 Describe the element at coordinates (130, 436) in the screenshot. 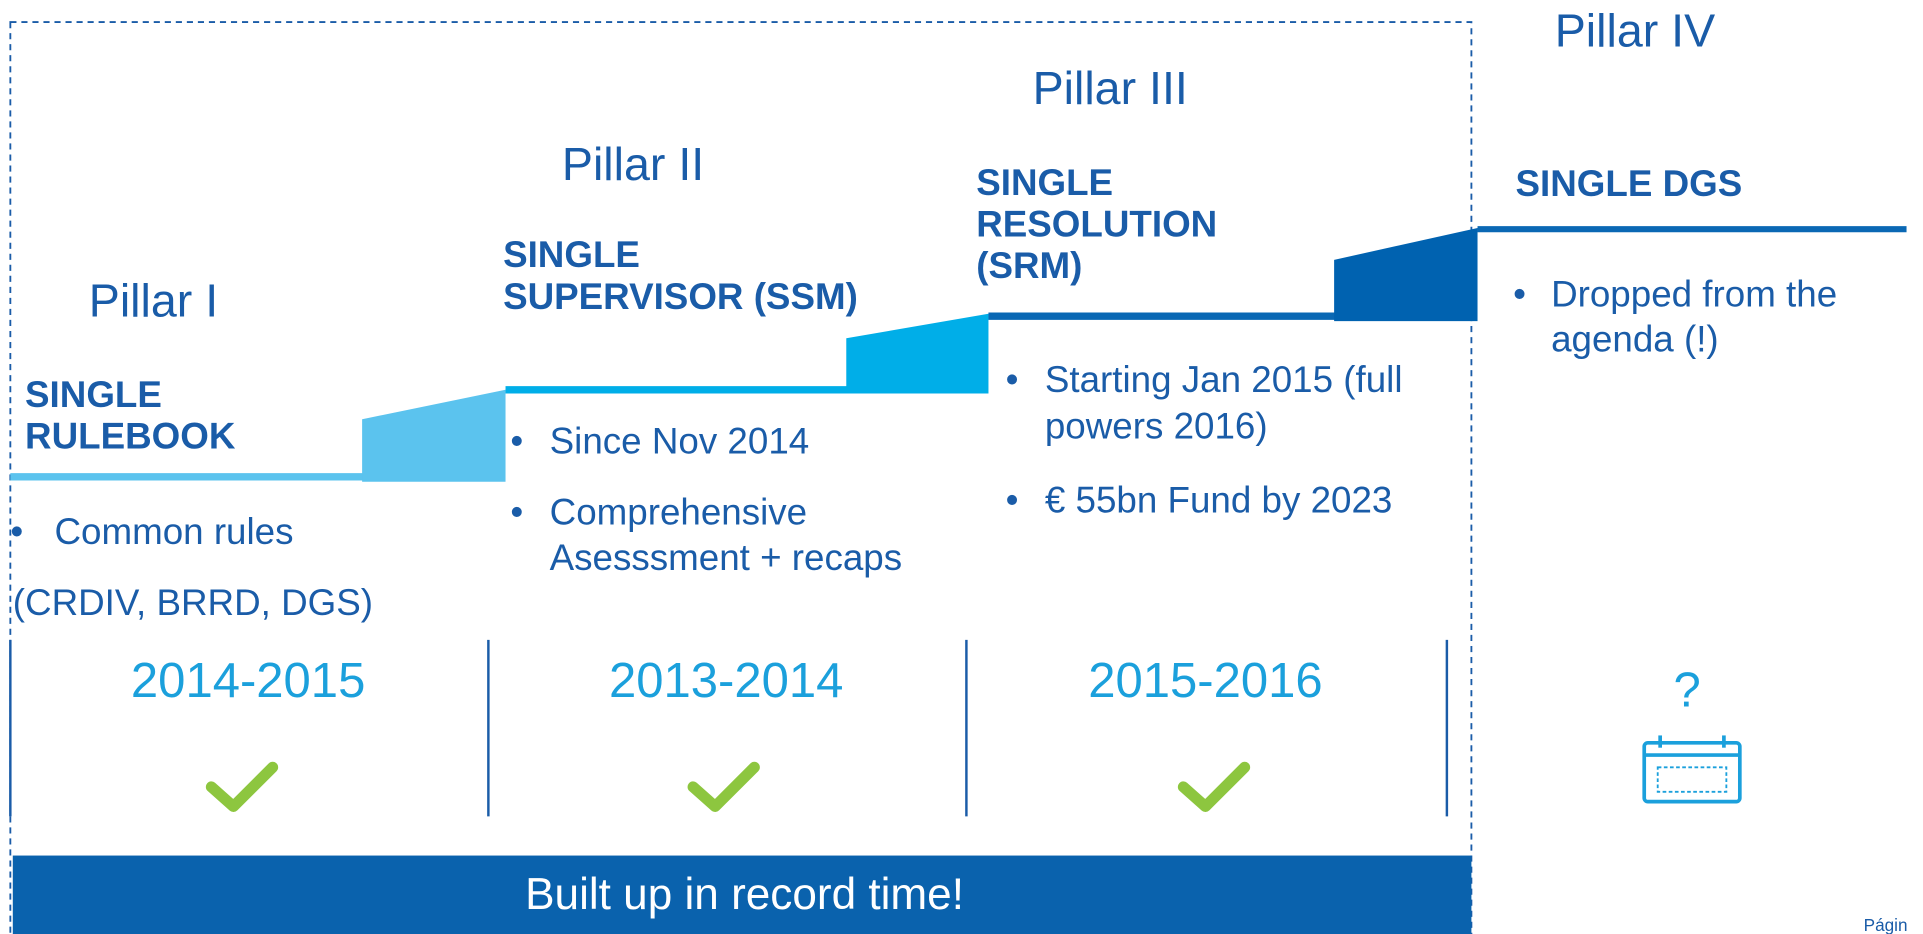

I see `pillar-title: RULEBOOK` at that location.